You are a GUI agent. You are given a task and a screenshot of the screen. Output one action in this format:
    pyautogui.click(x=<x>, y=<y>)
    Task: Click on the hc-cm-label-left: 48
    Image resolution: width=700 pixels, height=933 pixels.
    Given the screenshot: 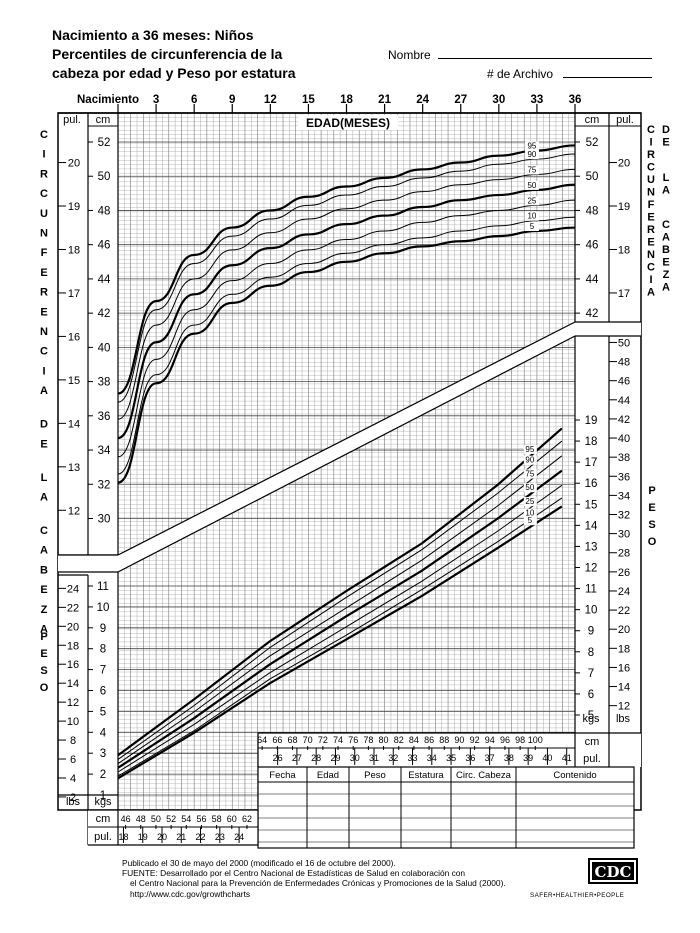 What is the action you would take?
    pyautogui.click(x=104, y=211)
    